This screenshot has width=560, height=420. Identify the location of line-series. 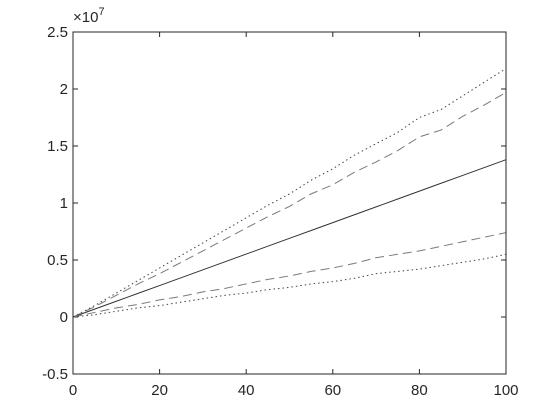
(289, 285).